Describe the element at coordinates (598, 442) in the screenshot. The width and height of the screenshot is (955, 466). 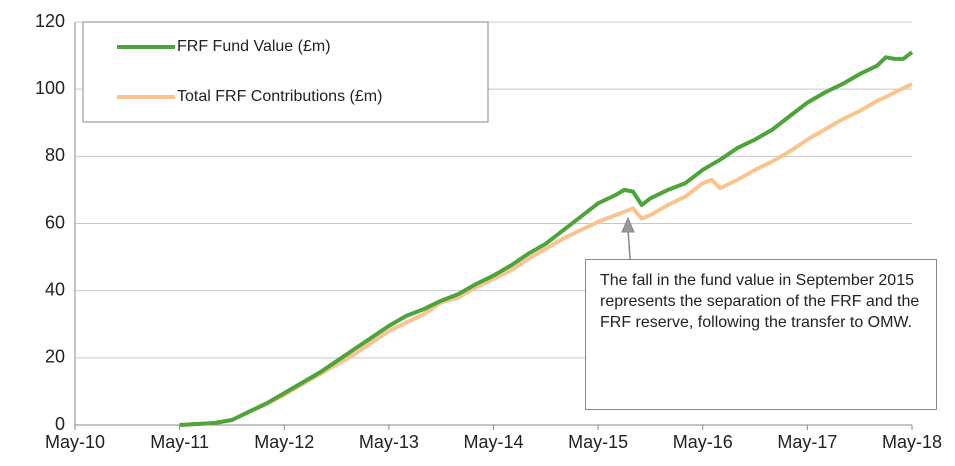
I see `x-tick-label: May-15` at that location.